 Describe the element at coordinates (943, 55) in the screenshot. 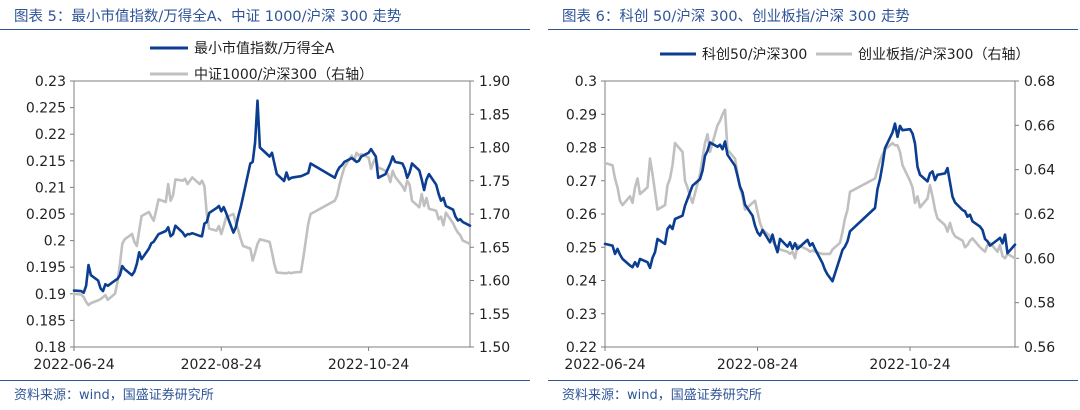

I see `legend-label: 创业板指/沪深300（右轴）` at that location.